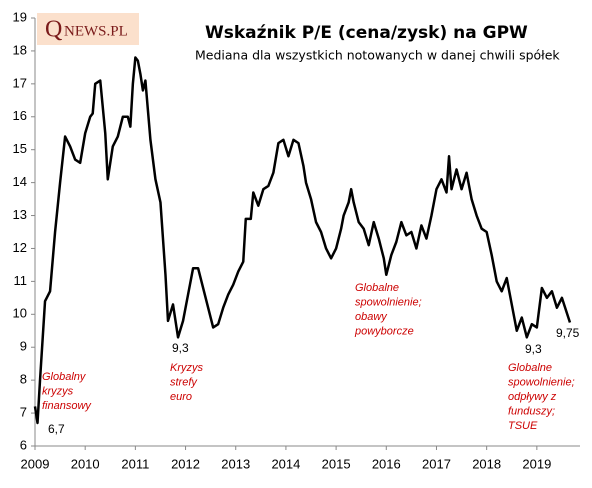 The width and height of the screenshot is (592, 488). What do you see at coordinates (235, 463) in the screenshot?
I see `x-tick-label: 2013` at bounding box center [235, 463].